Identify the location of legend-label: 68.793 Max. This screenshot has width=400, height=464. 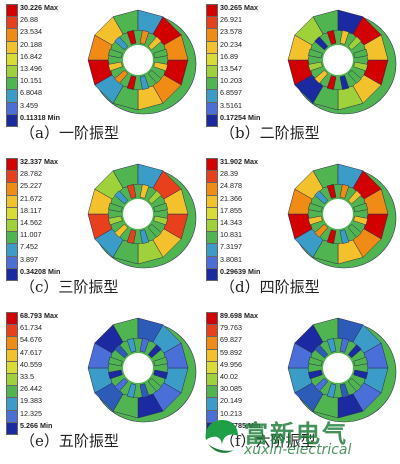
(39, 315).